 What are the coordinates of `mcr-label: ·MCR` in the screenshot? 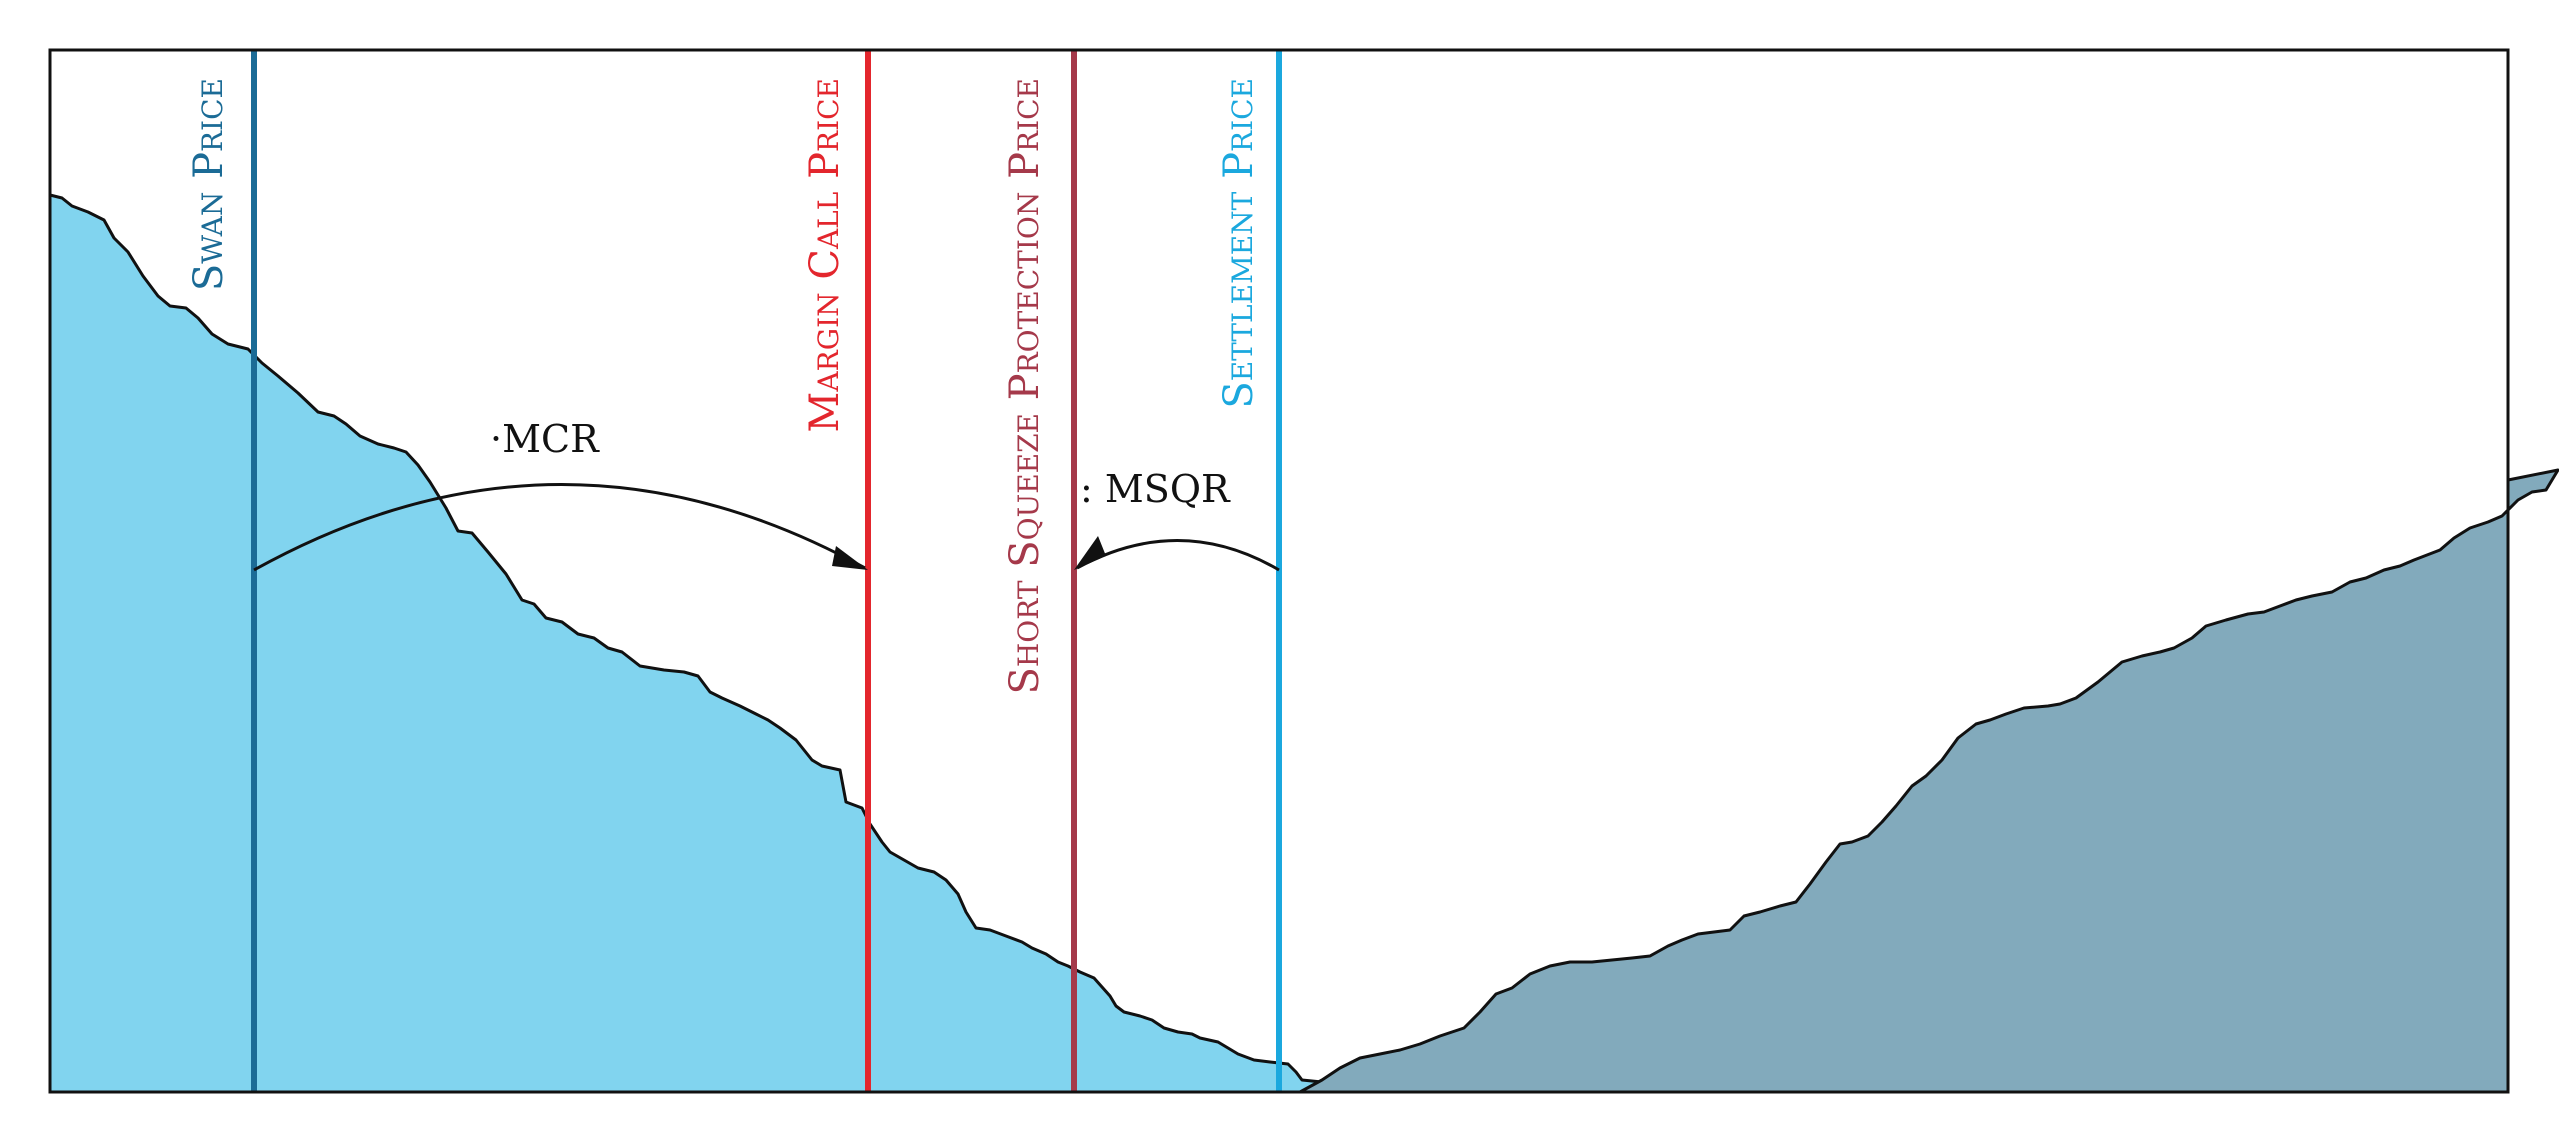 It's located at (545, 439).